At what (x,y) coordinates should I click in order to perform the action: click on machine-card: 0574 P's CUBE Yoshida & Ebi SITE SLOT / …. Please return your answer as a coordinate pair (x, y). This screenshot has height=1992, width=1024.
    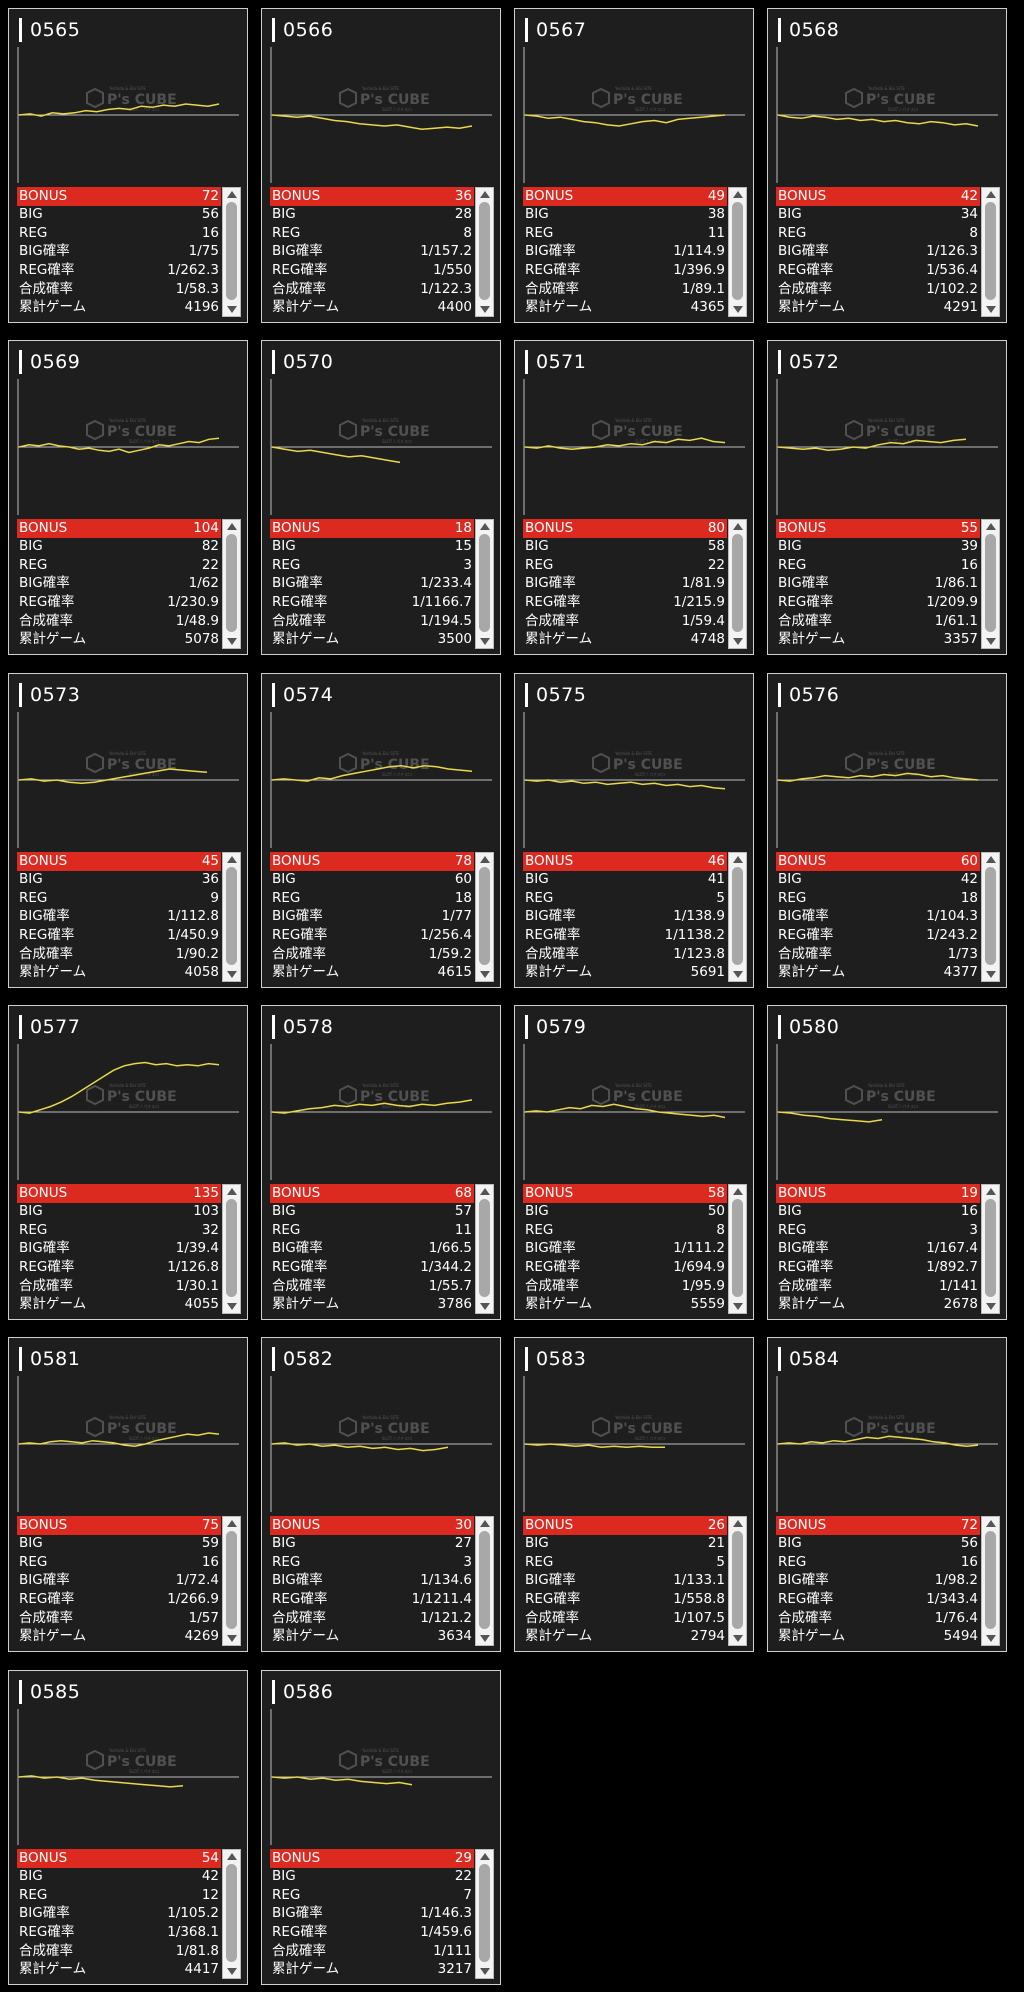
    Looking at the image, I should click on (381, 830).